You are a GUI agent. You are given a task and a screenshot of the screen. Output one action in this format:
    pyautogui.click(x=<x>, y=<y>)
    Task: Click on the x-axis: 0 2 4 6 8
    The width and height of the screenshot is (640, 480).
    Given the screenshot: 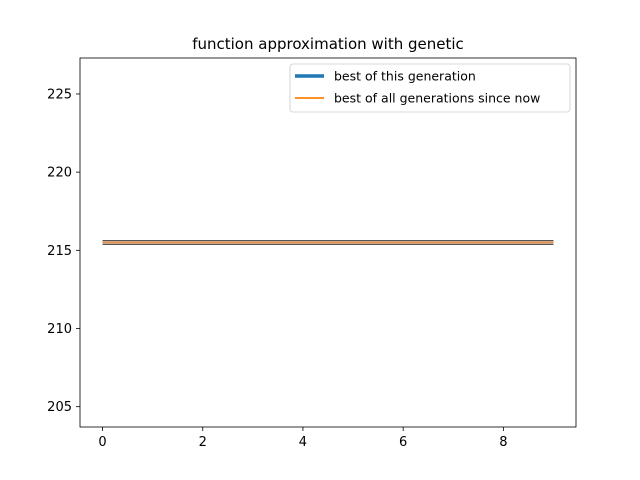 What is the action you would take?
    pyautogui.click(x=302, y=438)
    